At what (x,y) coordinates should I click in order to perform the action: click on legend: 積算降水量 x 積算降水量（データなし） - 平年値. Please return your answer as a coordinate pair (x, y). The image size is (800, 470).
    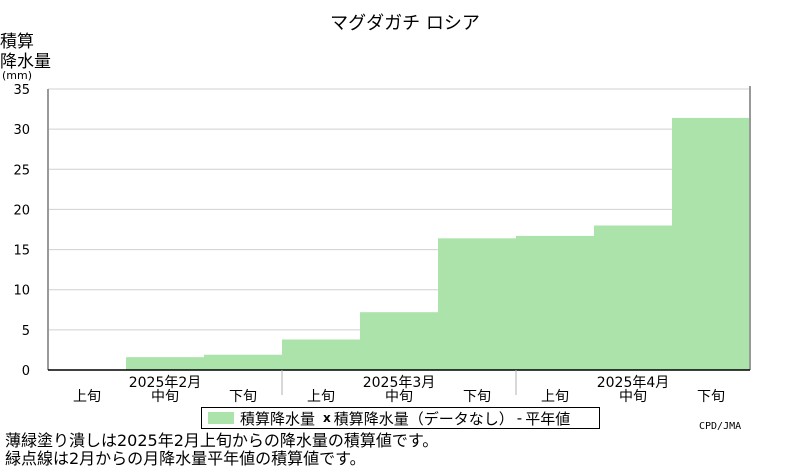
    Looking at the image, I should click on (400, 418).